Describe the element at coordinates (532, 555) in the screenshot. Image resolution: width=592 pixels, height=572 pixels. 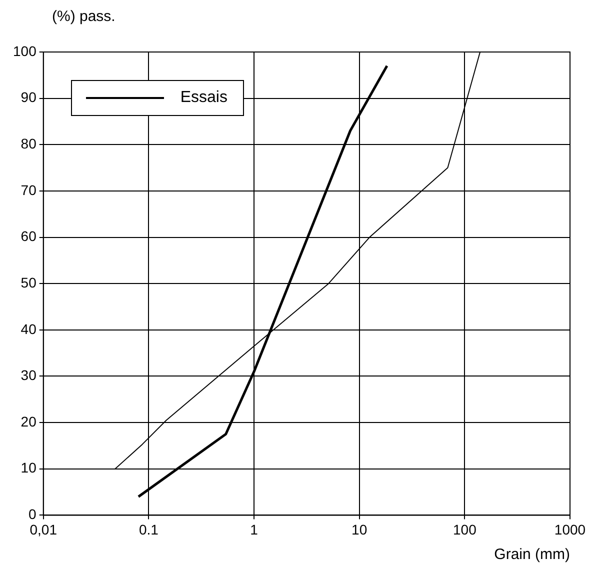
I see `x-axis-title: Grain (mm)` at that location.